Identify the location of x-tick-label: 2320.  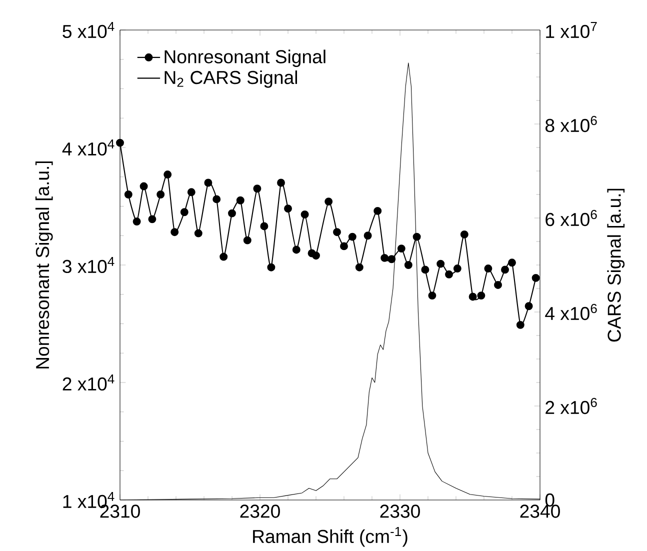
(260, 511).